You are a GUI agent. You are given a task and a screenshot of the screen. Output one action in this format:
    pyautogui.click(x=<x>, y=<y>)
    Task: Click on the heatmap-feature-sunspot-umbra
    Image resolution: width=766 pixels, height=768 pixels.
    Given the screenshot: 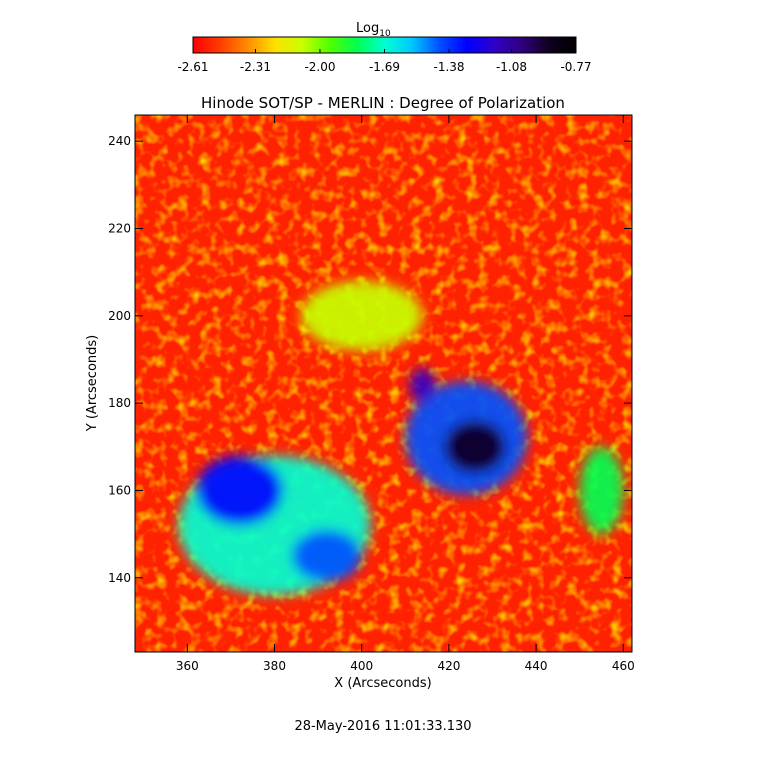 What is the action you would take?
    pyautogui.click(x=475, y=446)
    